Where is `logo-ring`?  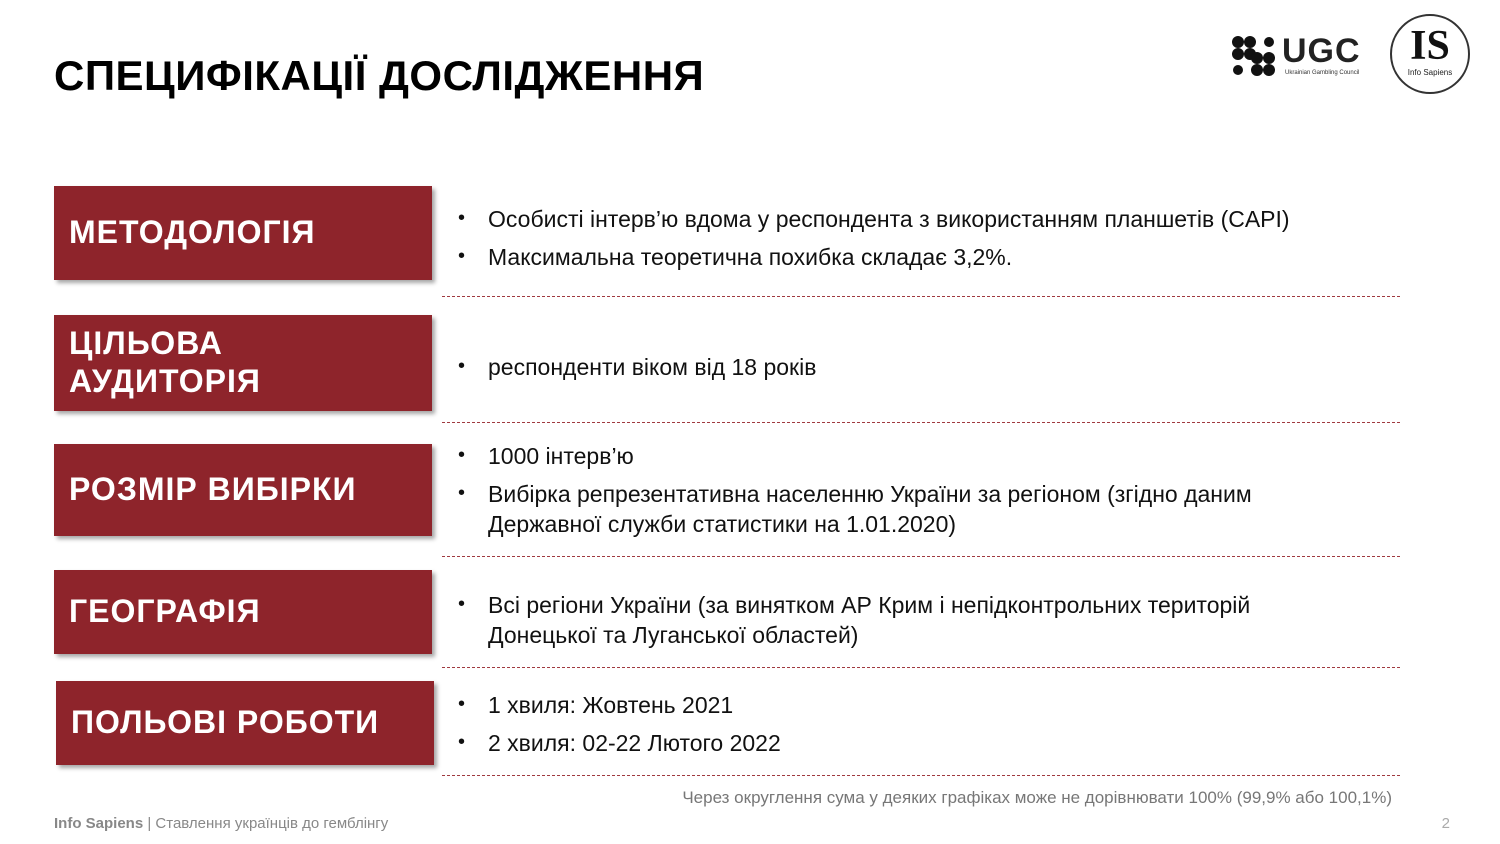
logo-ring is located at coordinates (1430, 54).